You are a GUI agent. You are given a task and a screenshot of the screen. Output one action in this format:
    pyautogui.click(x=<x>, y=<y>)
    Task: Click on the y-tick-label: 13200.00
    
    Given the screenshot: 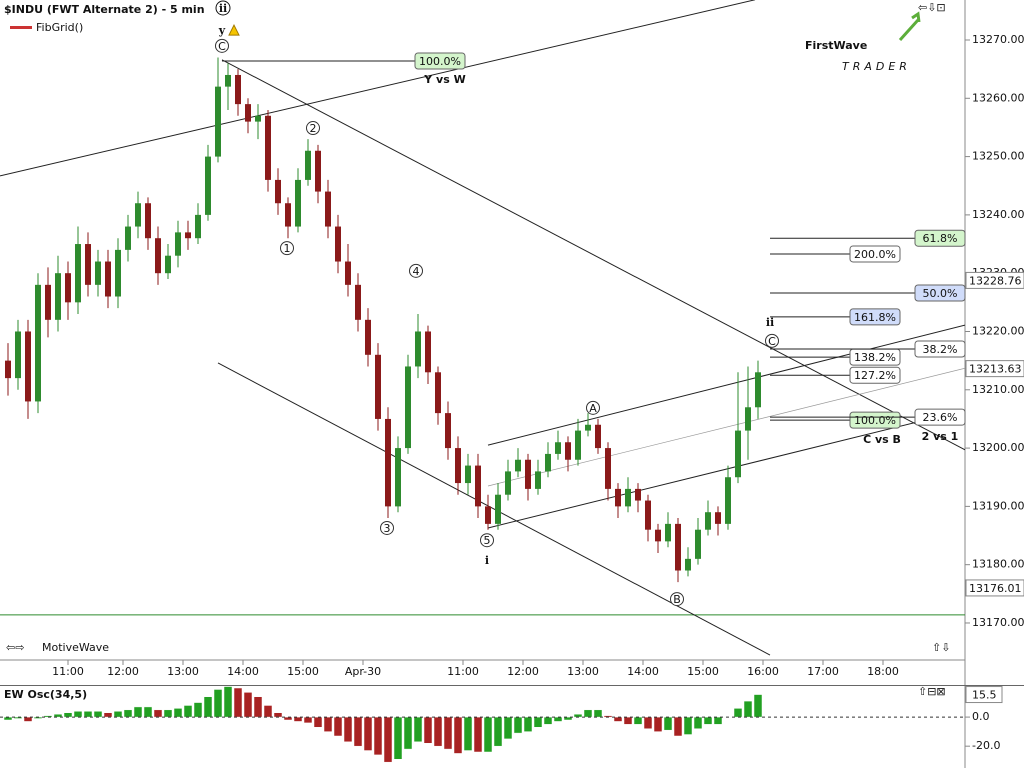 What is the action you would take?
    pyautogui.click(x=998, y=447)
    